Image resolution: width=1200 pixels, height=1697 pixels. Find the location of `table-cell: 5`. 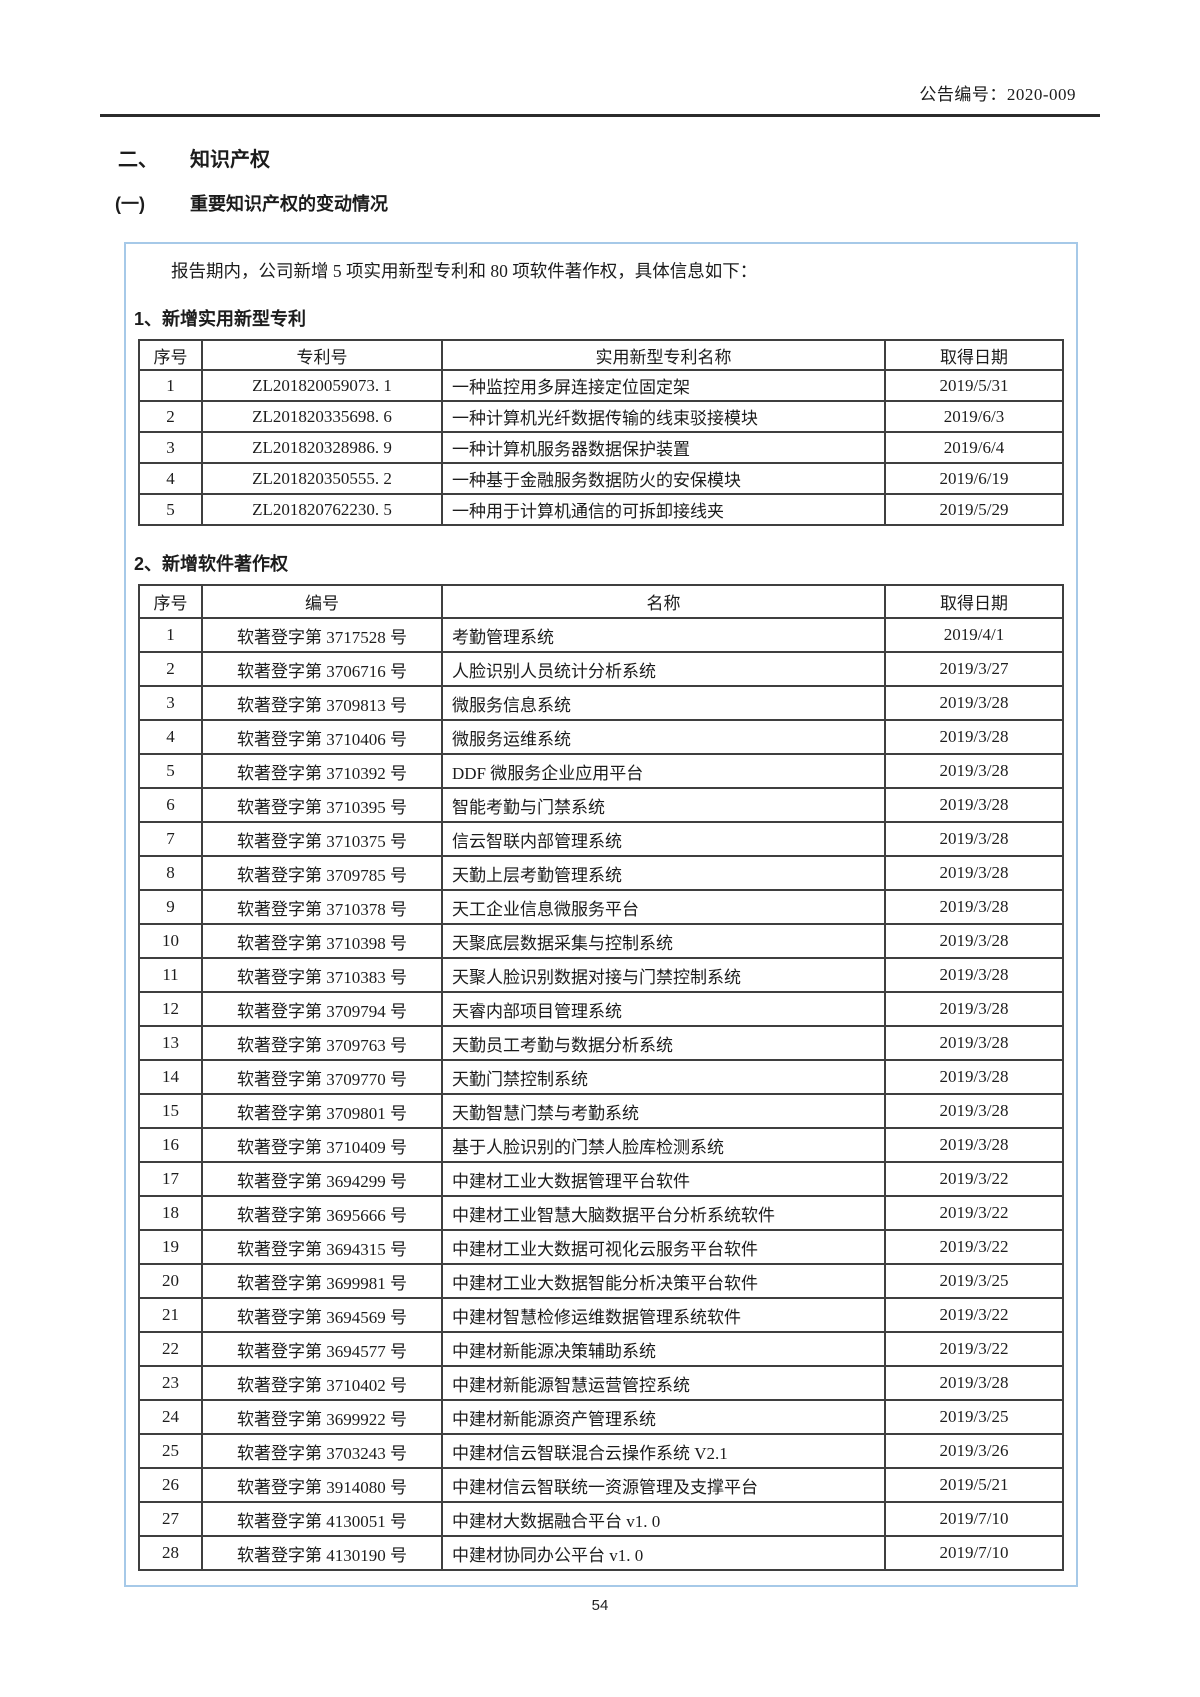

table-cell: 5 is located at coordinates (170, 510).